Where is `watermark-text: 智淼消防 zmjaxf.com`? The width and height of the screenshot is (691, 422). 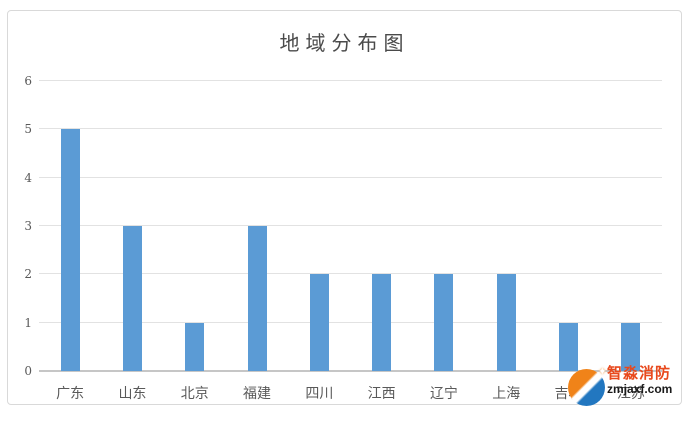
watermark-text: 智淼消防 zmjaxf.com is located at coordinates (640, 380).